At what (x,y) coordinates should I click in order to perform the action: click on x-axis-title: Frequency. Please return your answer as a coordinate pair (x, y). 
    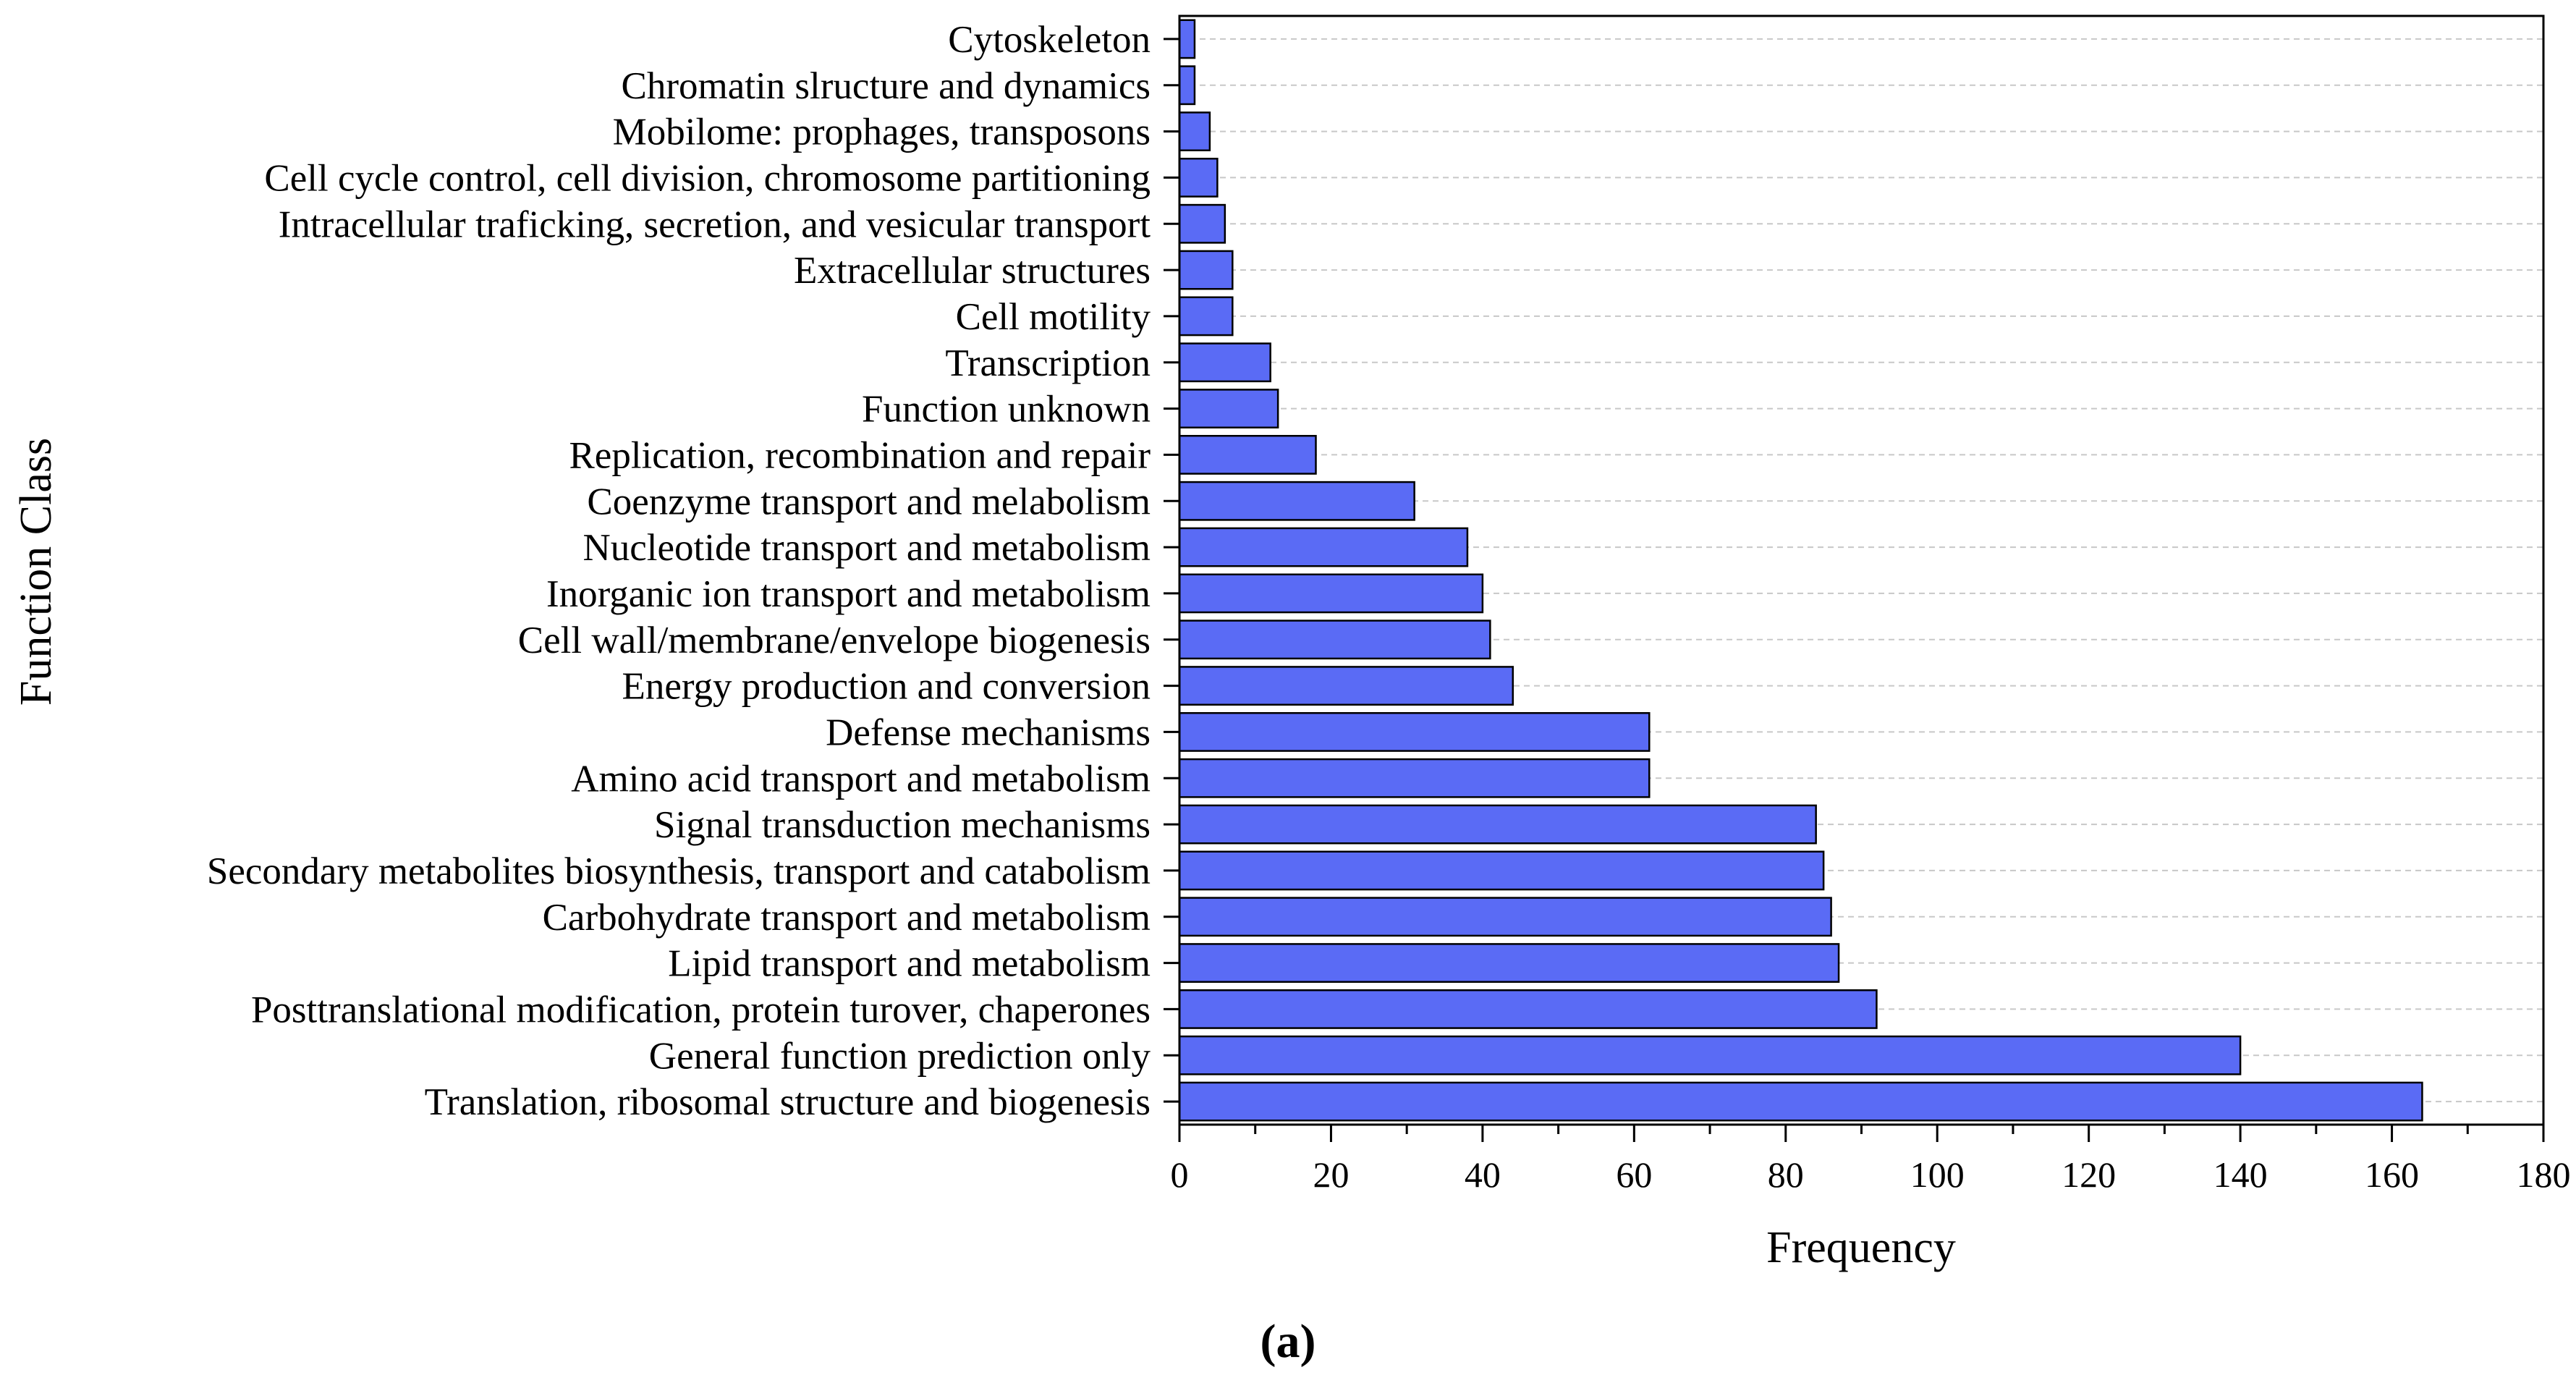
    Looking at the image, I should click on (1861, 1247).